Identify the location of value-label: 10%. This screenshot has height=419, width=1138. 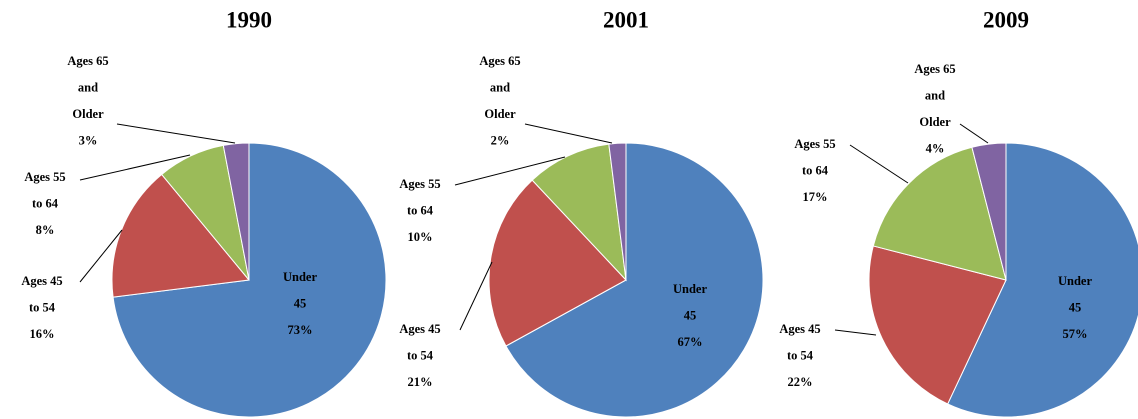
(420, 237).